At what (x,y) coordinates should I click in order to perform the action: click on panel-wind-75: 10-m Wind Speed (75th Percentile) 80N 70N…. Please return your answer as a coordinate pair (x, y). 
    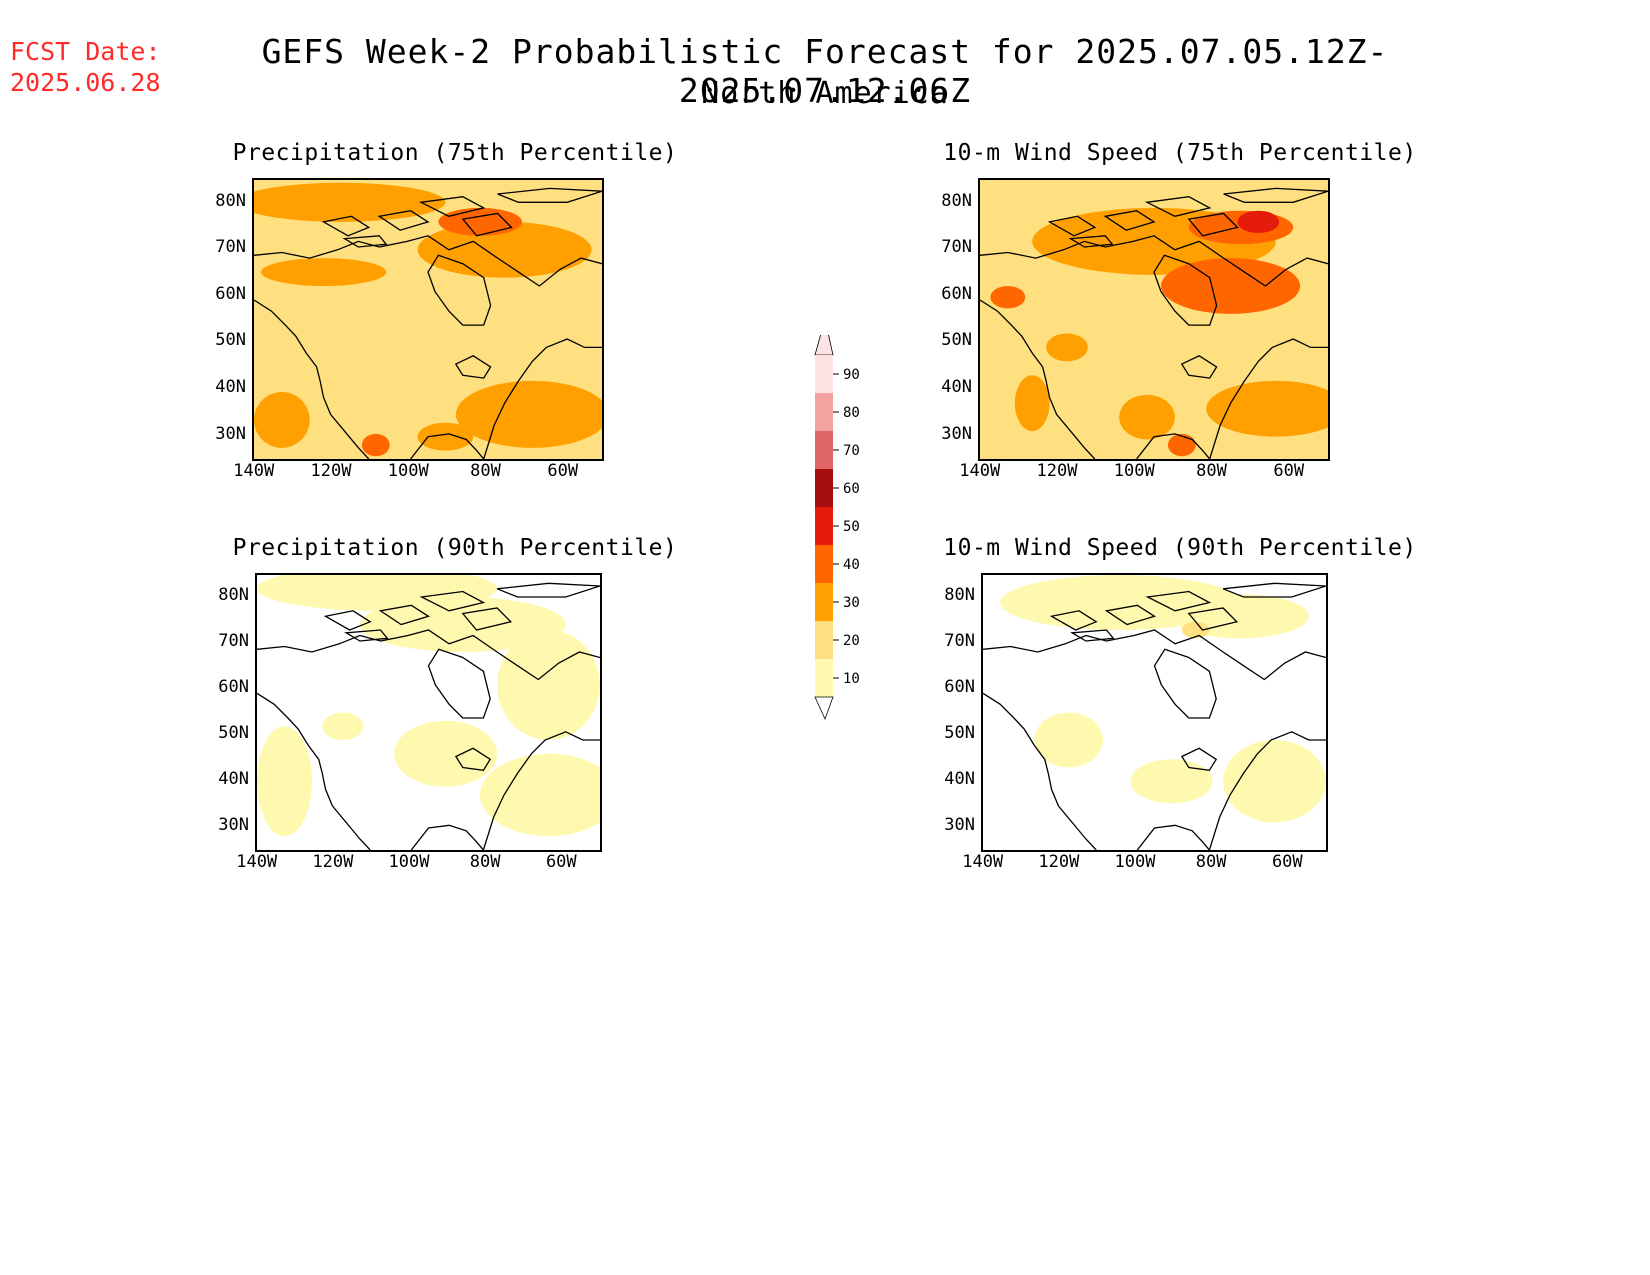
    Looking at the image, I should click on (1180, 330).